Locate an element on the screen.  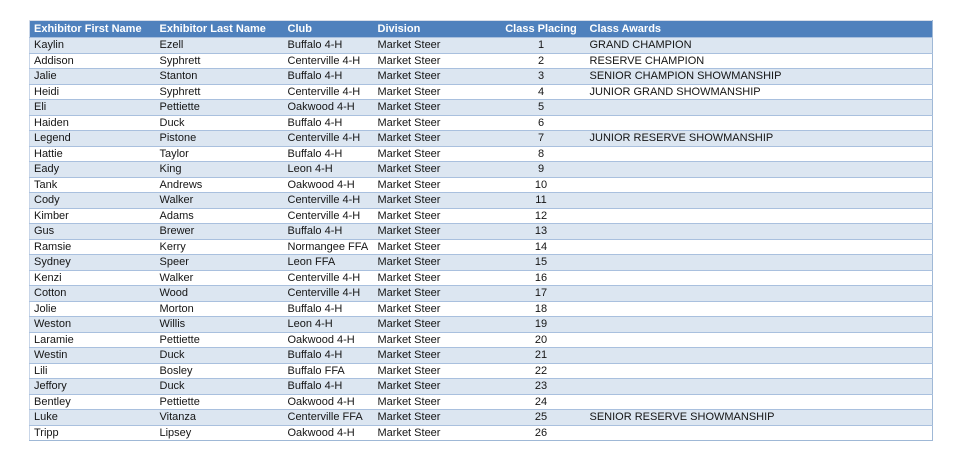
table-cell: 14 is located at coordinates (541, 246).